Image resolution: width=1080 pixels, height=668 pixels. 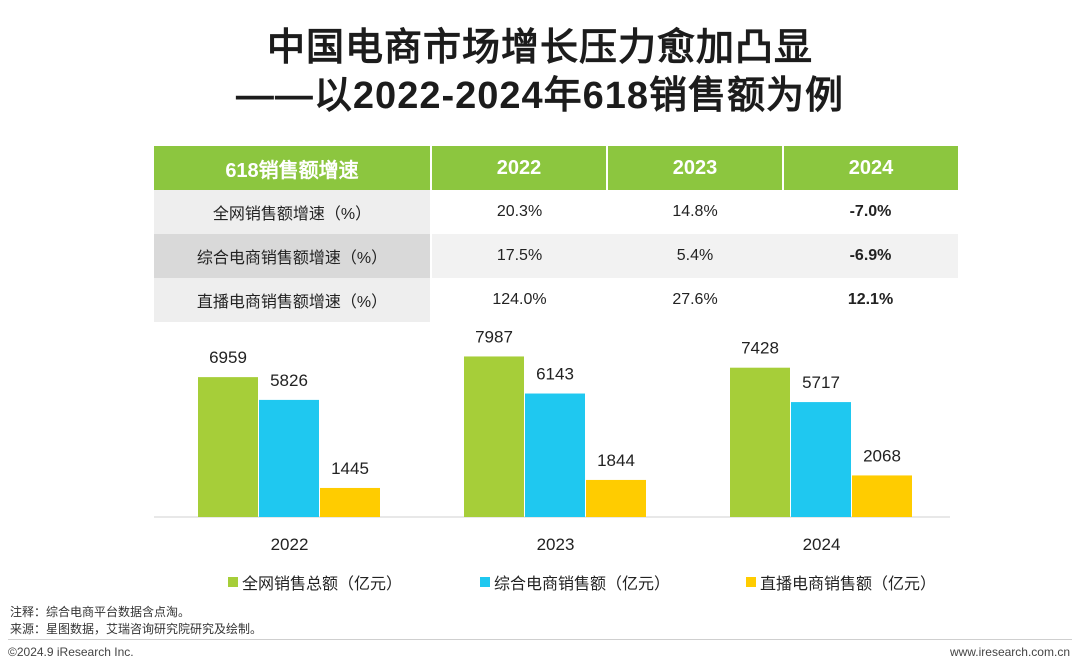 I want to click on page-title: 中国电商市场增长压力愈加凸显, so click(x=539, y=48).